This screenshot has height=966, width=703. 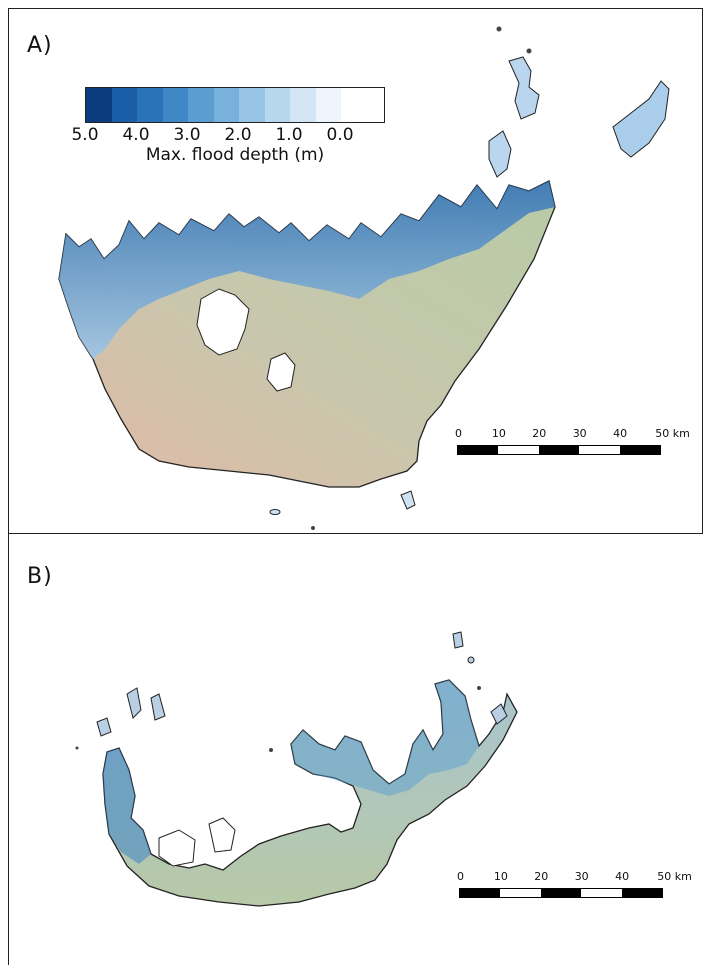 What do you see at coordinates (85, 135) in the screenshot?
I see `colorbar-tick-label: 5.0` at bounding box center [85, 135].